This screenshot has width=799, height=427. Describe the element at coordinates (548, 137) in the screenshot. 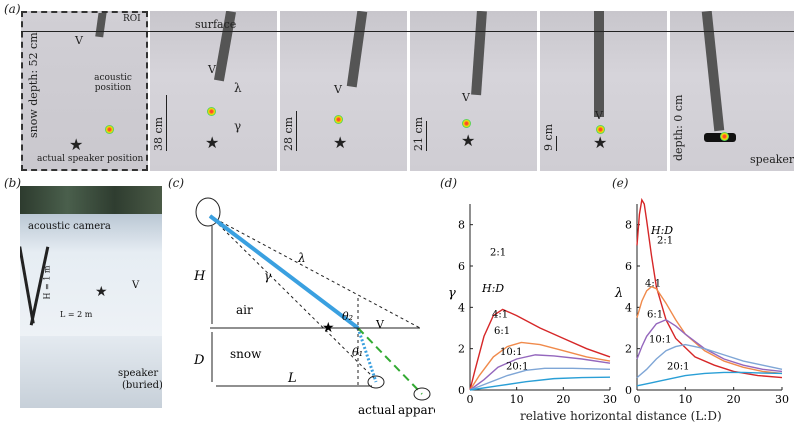

I see `depth-label: 9 cm` at that location.